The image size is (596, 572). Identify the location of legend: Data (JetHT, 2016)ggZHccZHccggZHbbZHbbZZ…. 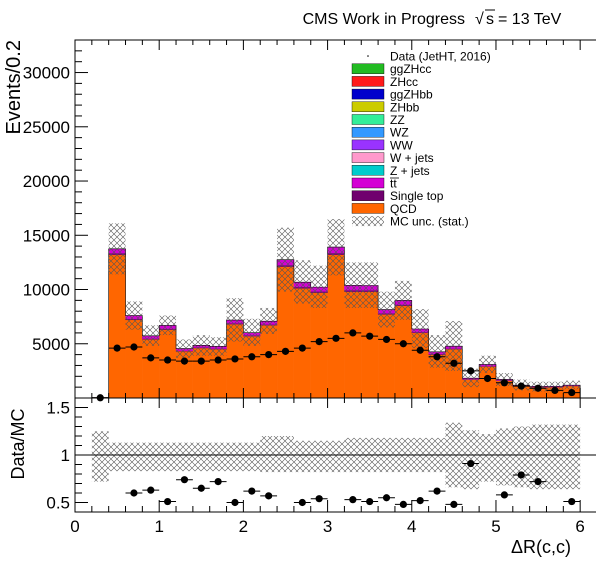
(421, 139).